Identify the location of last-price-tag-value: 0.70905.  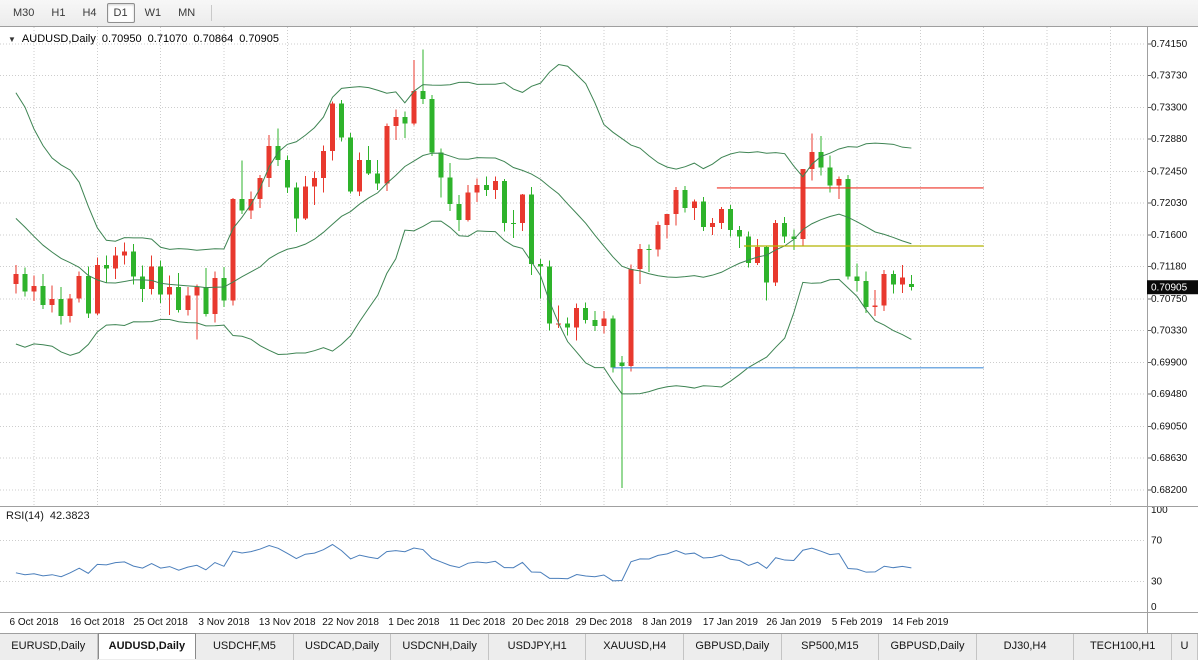
(1169, 288).